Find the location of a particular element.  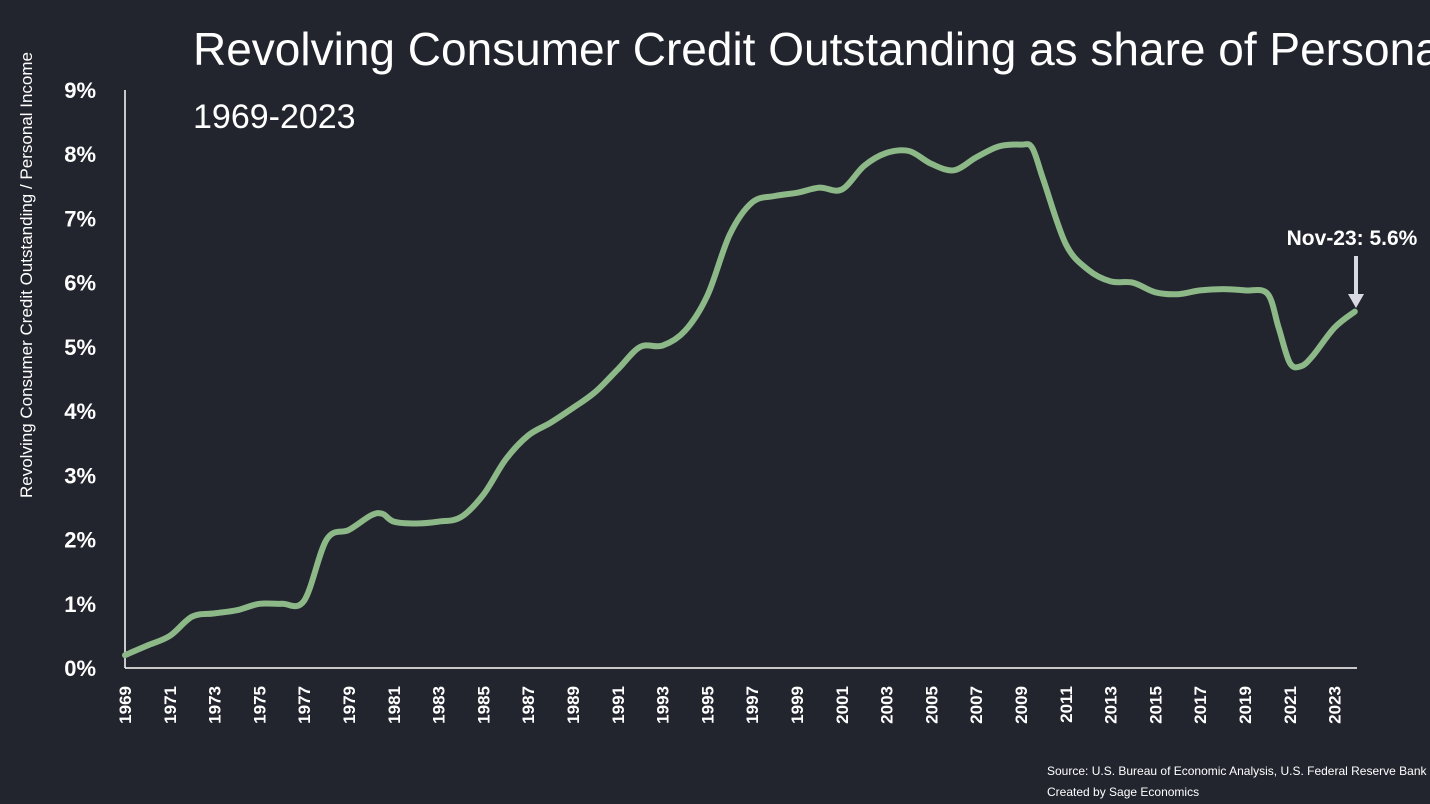

x-tick-label: 1997 is located at coordinates (752, 705).